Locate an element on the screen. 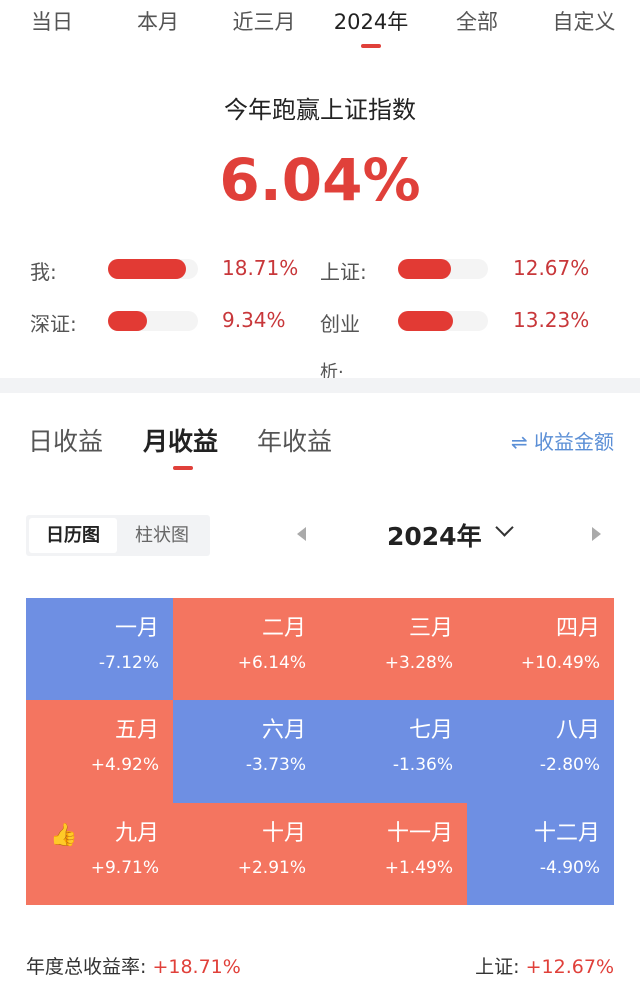 This screenshot has width=640, height=992. month-return: +3.28% is located at coordinates (418, 663).